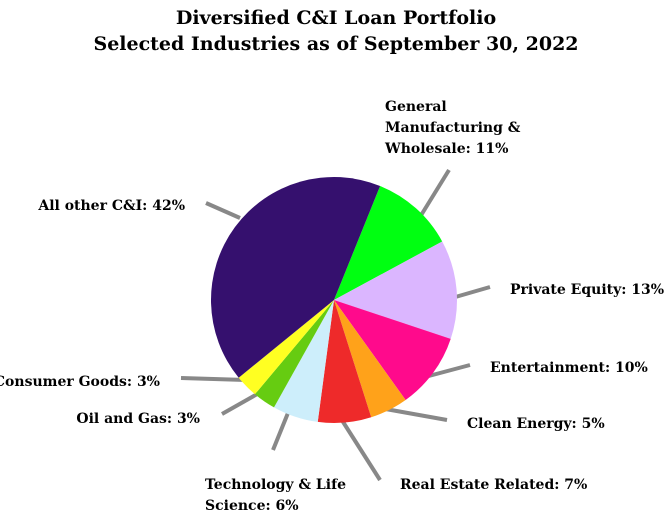 This screenshot has height=520, width=672. I want to click on slice-label-line: Oil and Gas: 3%, so click(138, 419).